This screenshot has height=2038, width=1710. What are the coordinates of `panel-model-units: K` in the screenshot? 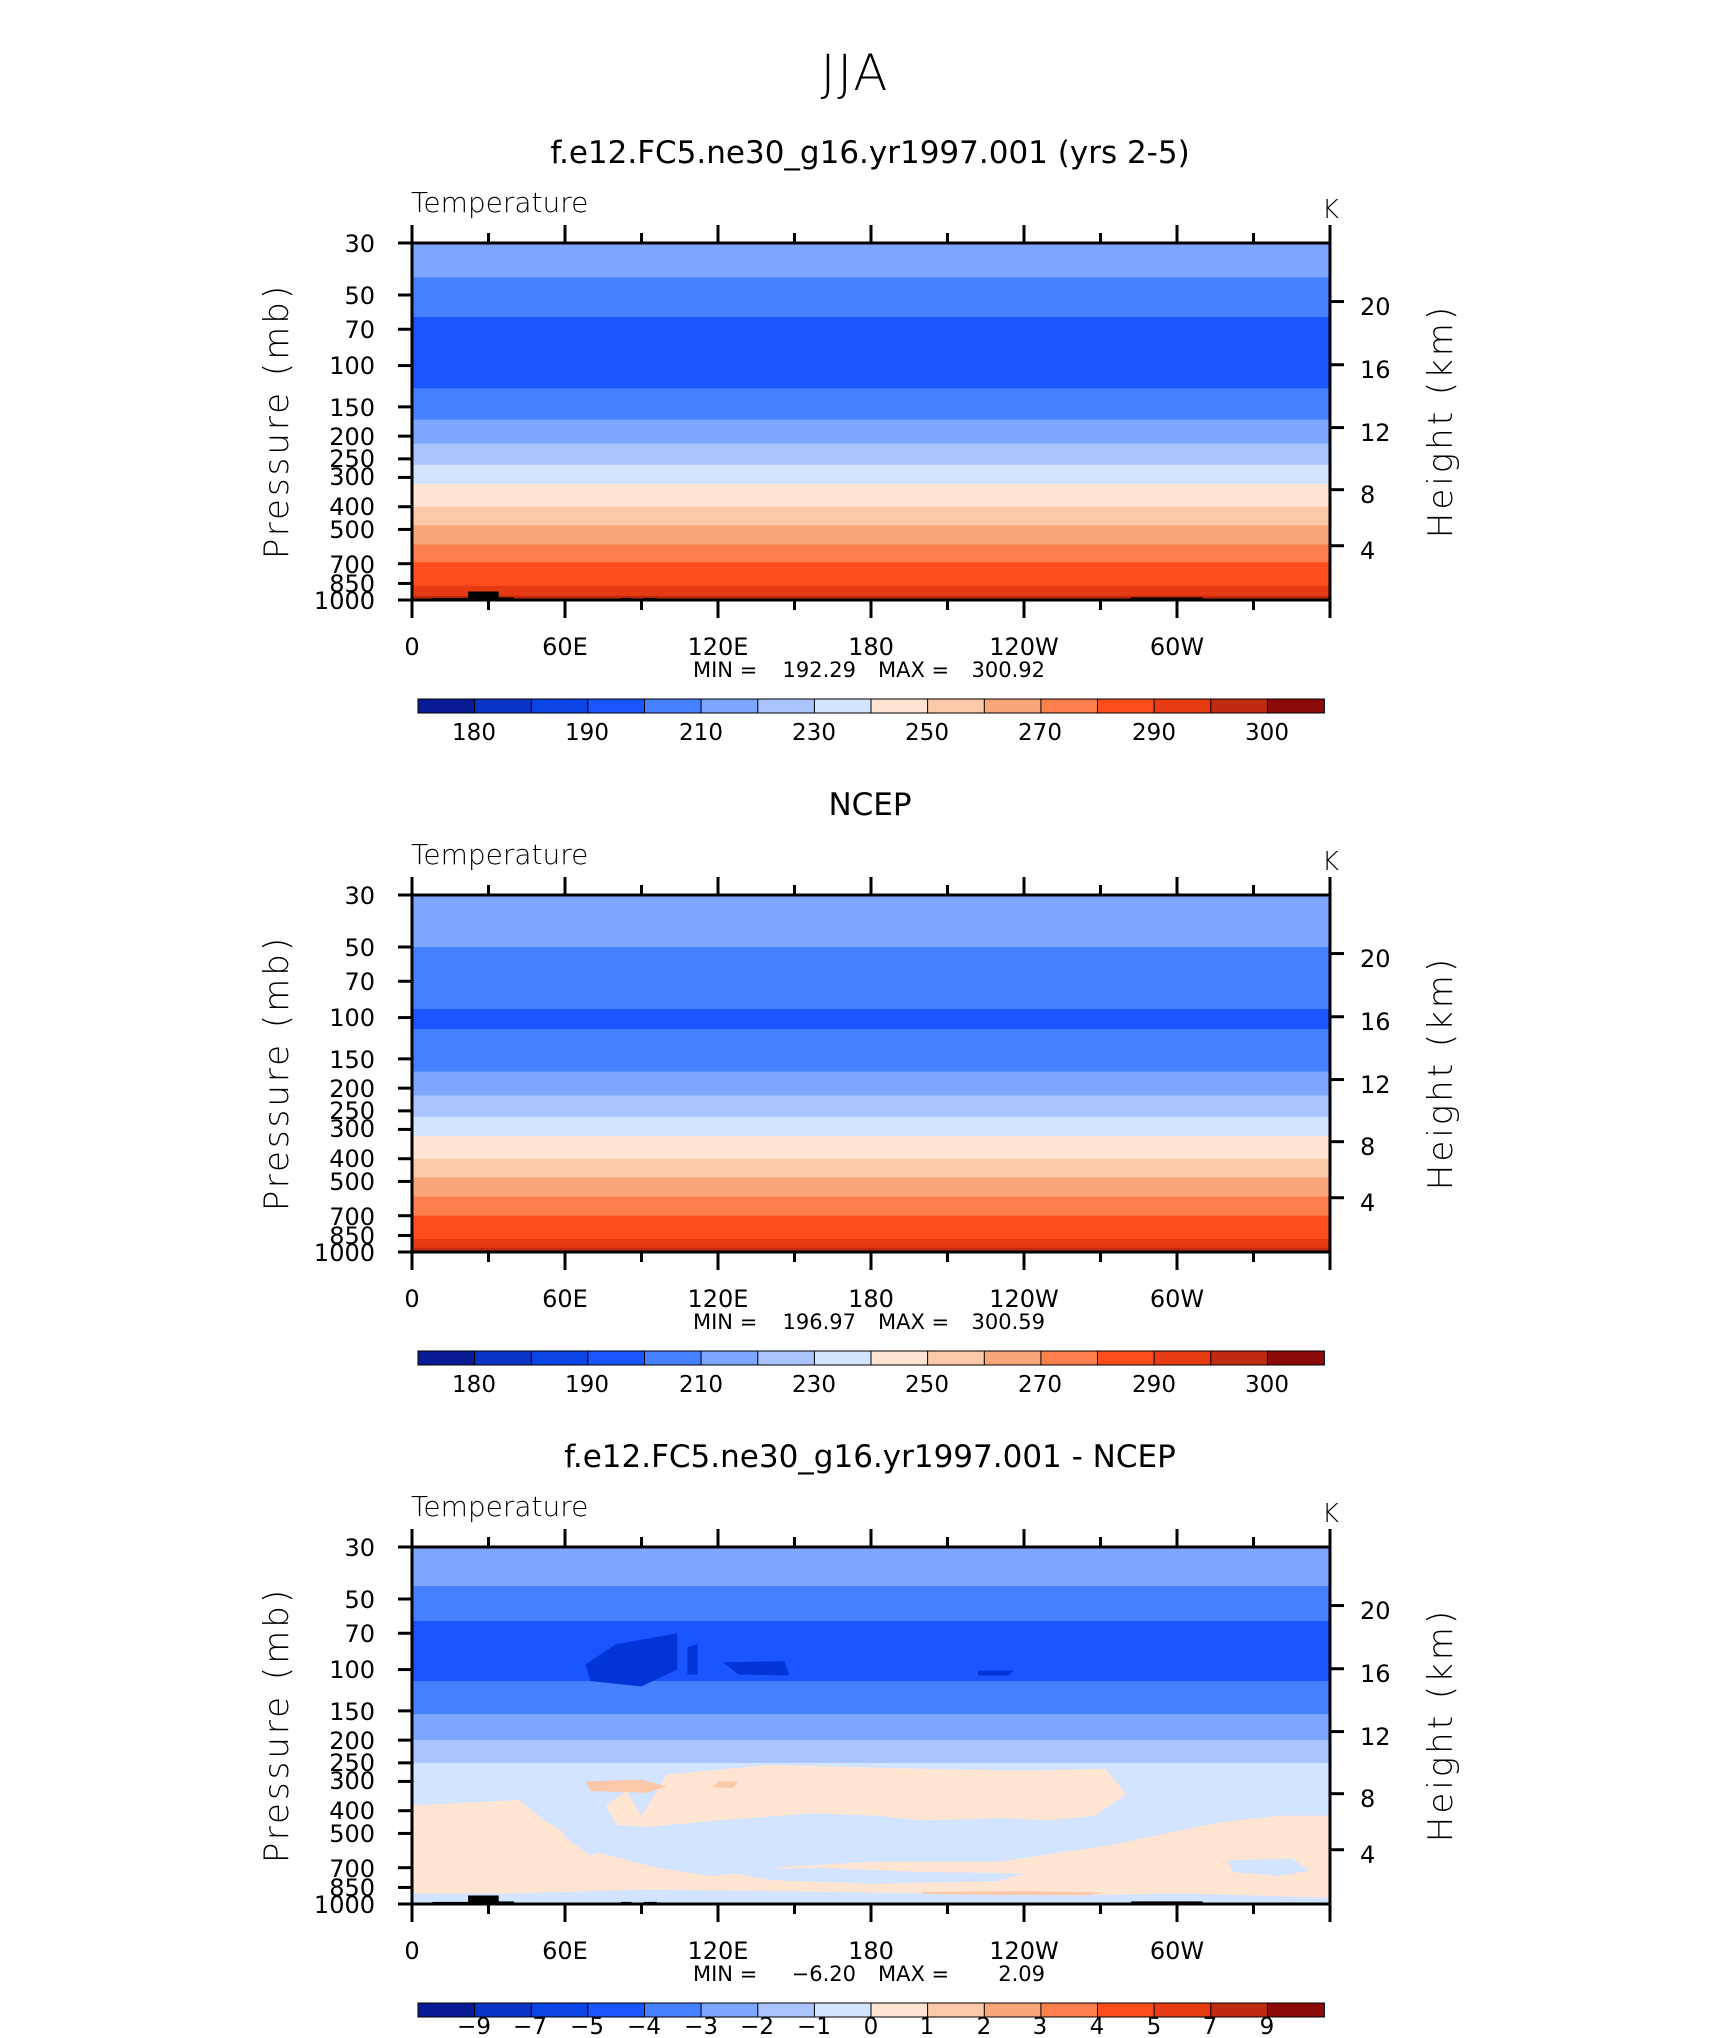 It's located at (1330, 210).